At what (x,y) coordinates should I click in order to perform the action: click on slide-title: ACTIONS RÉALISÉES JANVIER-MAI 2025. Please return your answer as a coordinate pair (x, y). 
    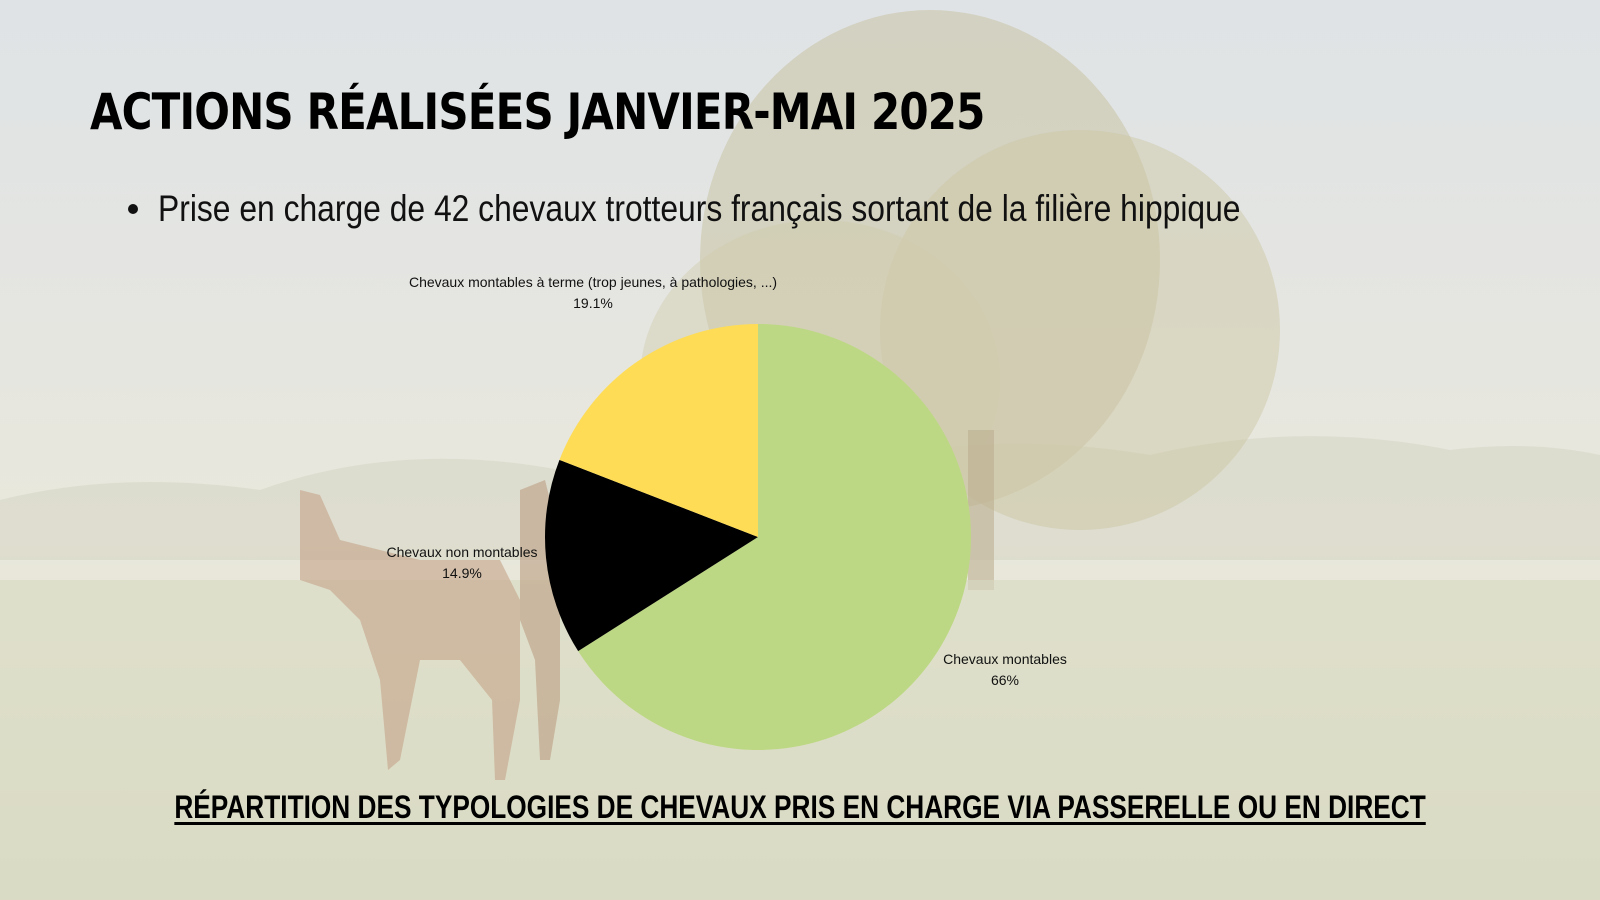
    Looking at the image, I should click on (537, 112).